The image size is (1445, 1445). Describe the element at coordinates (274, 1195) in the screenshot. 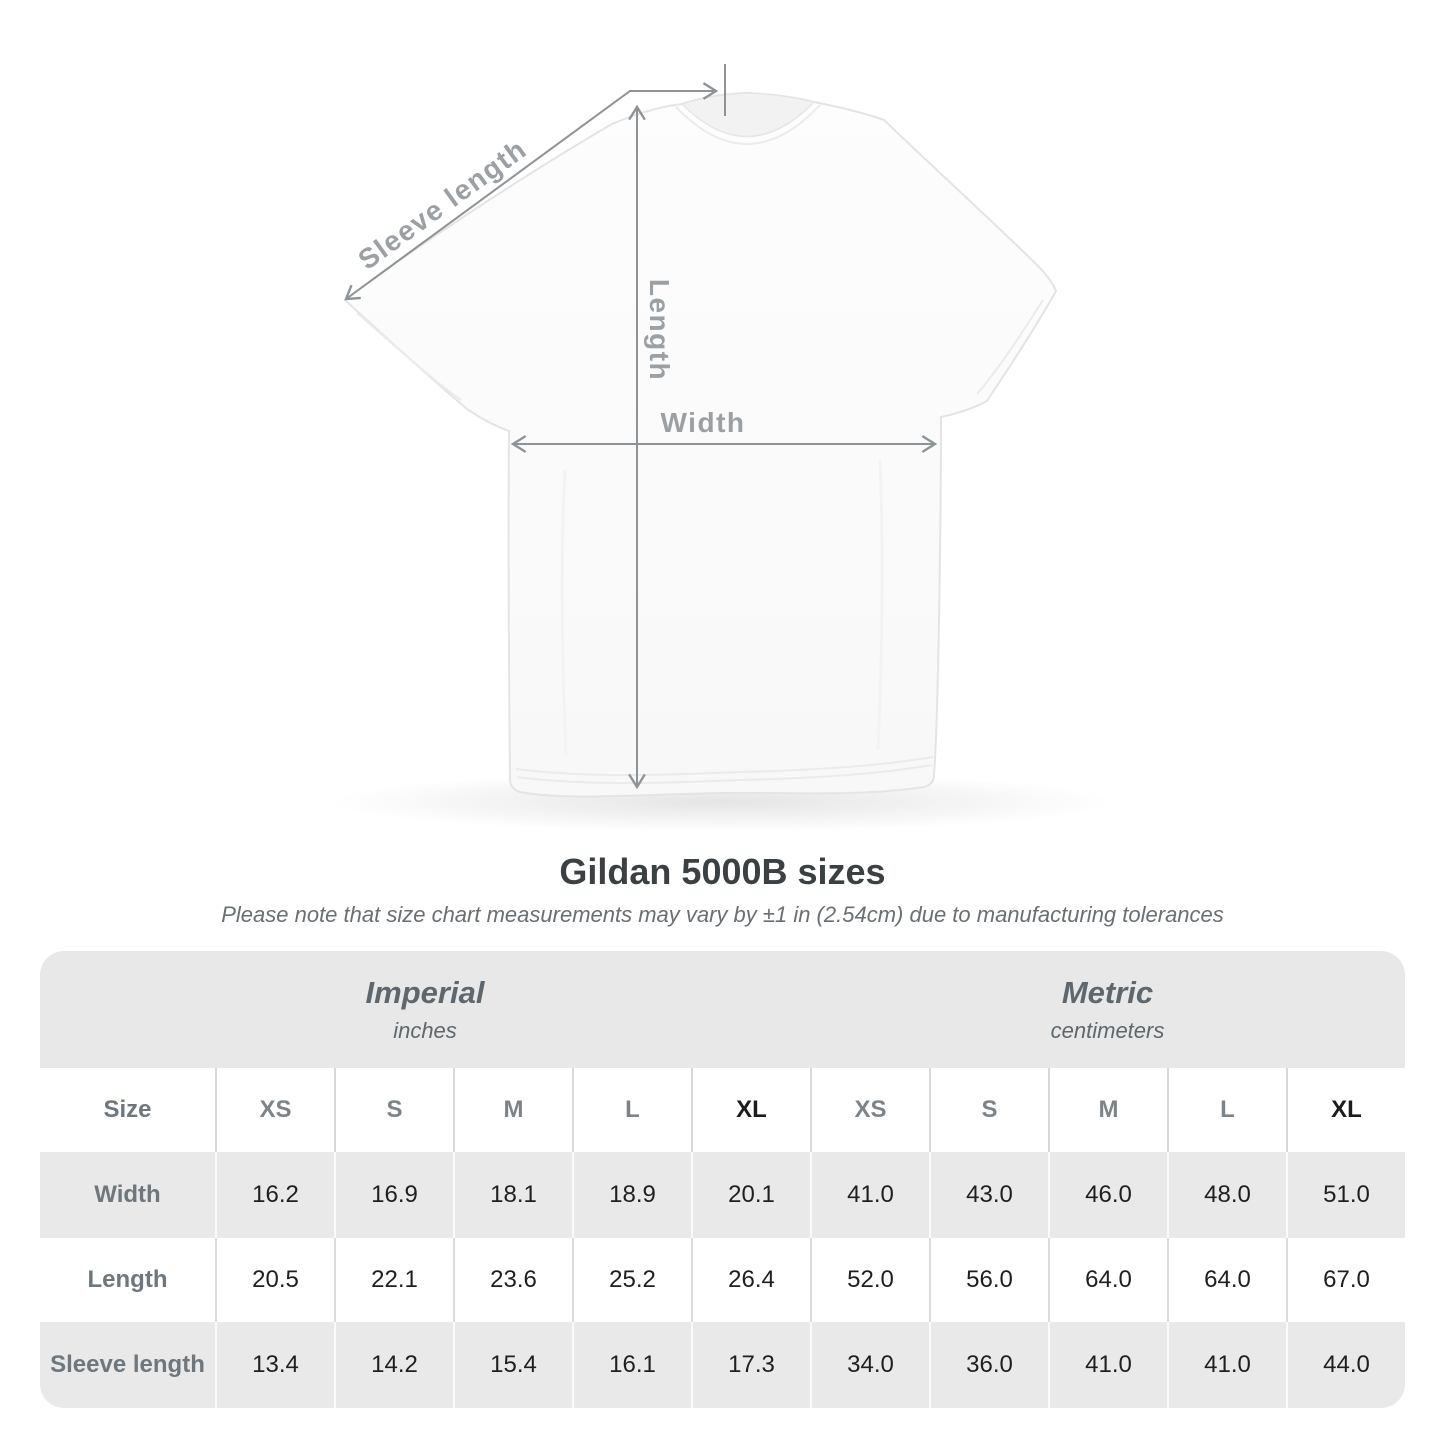

I see `value-cell: 16.2` at that location.